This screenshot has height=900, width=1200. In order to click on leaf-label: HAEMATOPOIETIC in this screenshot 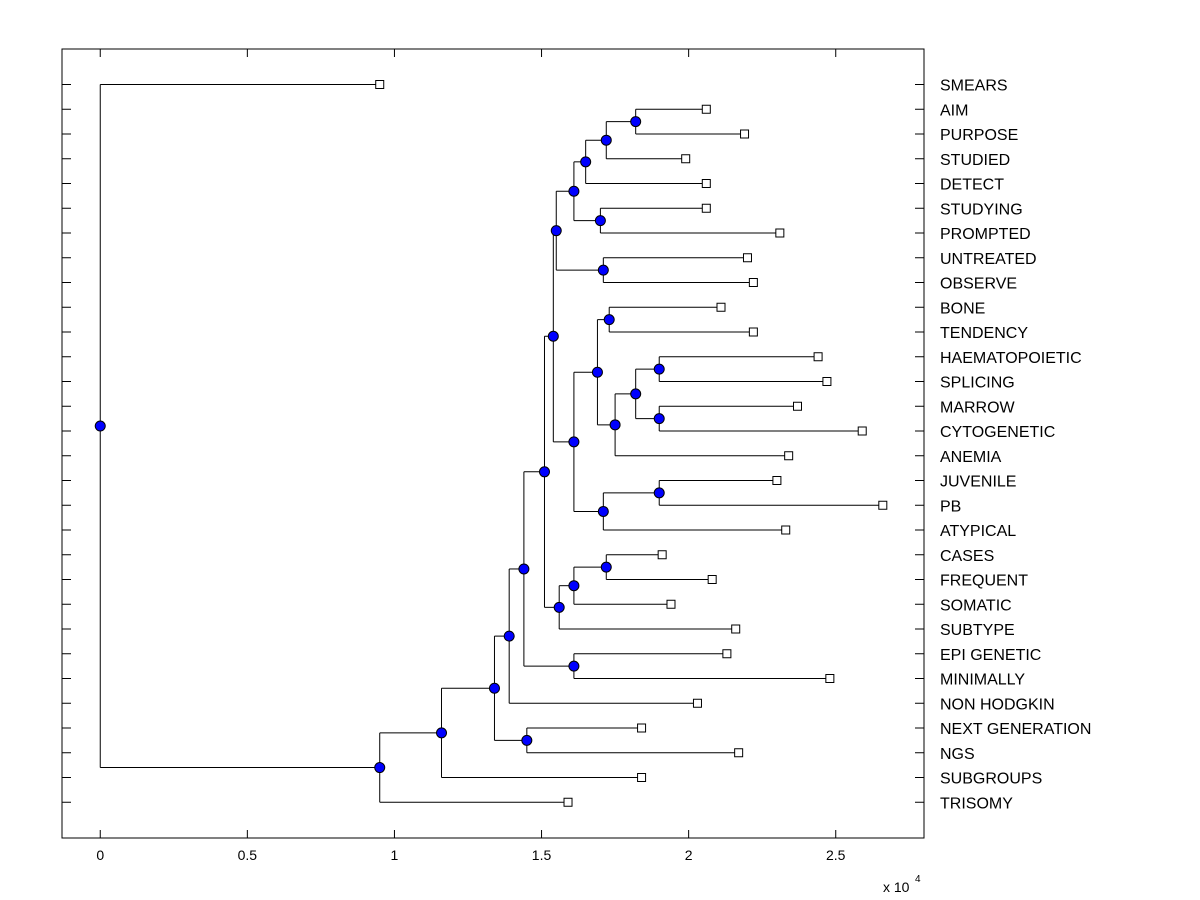, I will do `click(1011, 358)`.